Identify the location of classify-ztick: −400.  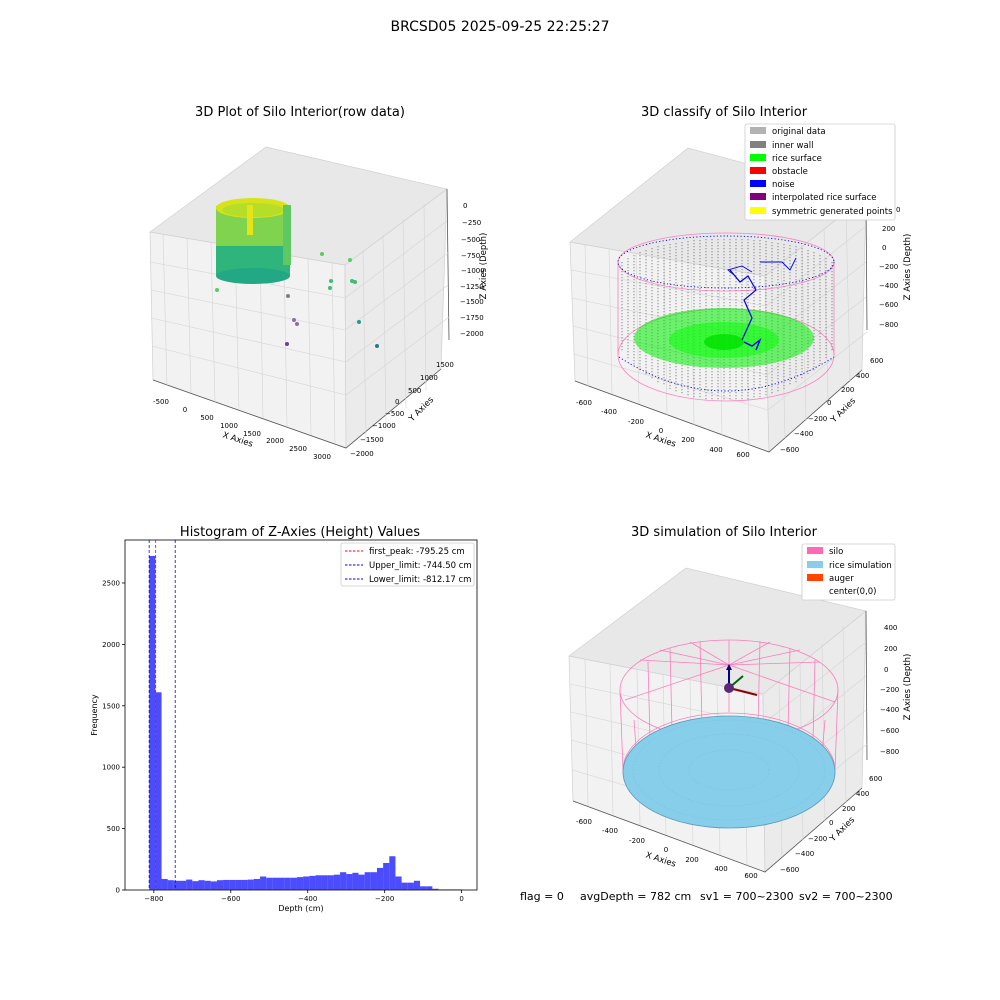
(888, 286).